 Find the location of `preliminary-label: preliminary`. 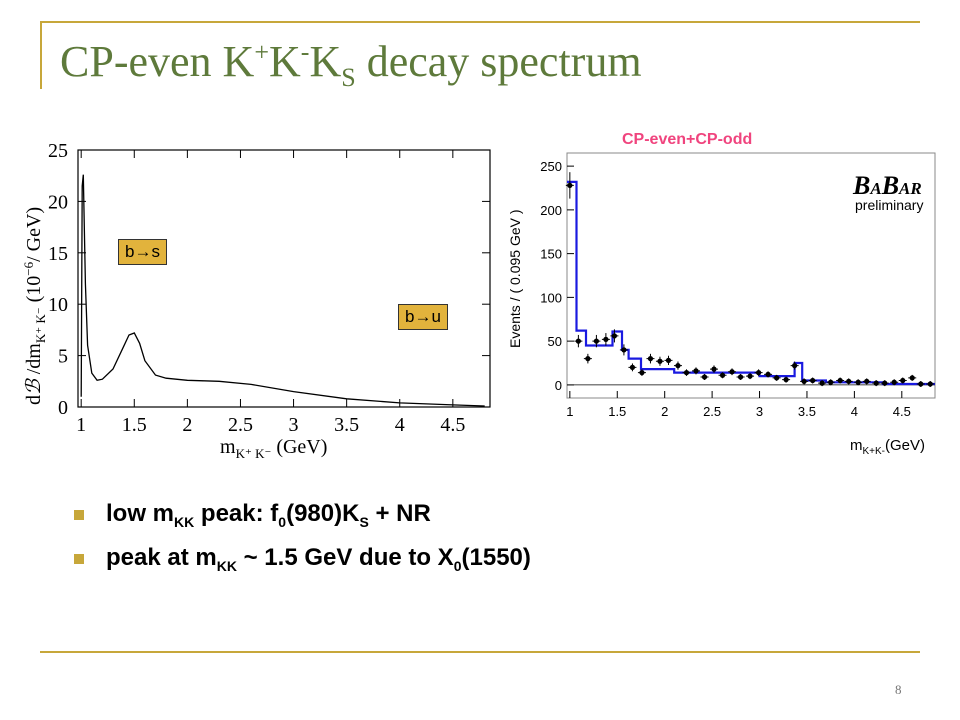

preliminary-label: preliminary is located at coordinates (889, 205).